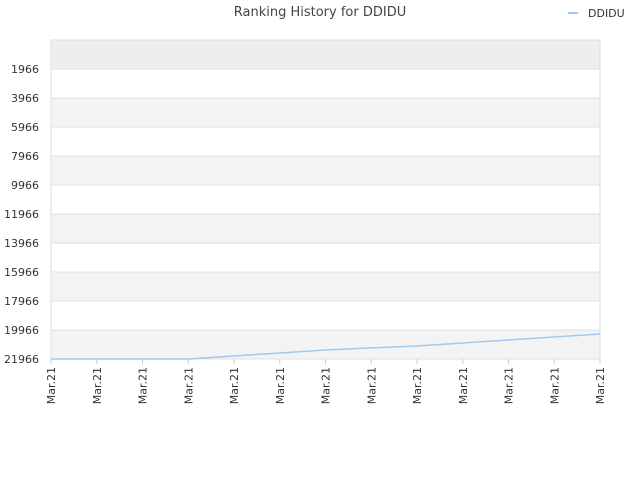 The width and height of the screenshot is (640, 480). What do you see at coordinates (25, 185) in the screenshot?
I see `y-tick-label: 9966` at bounding box center [25, 185].